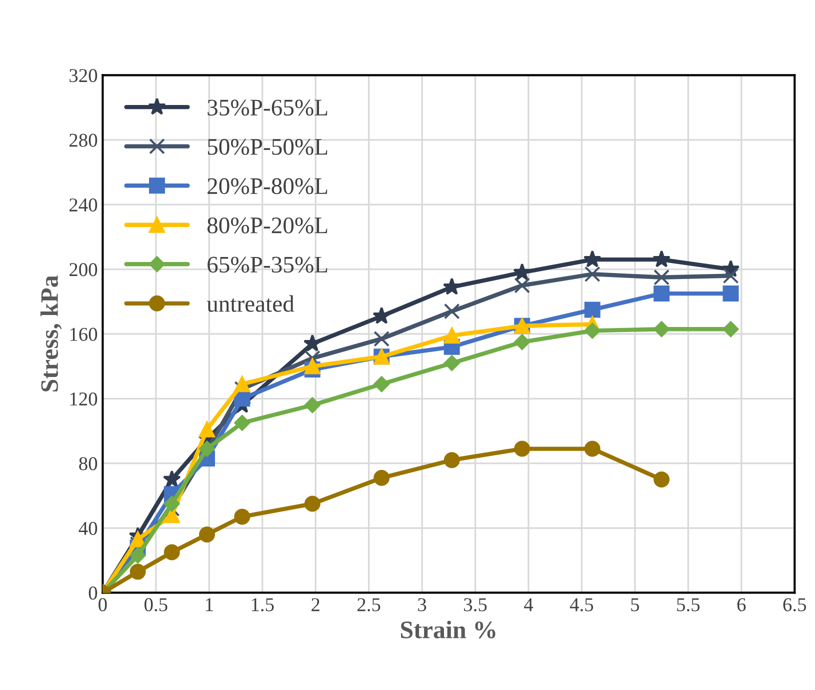  Describe the element at coordinates (51, 334) in the screenshot. I see `y-axis-title: Stress, kPa` at that location.